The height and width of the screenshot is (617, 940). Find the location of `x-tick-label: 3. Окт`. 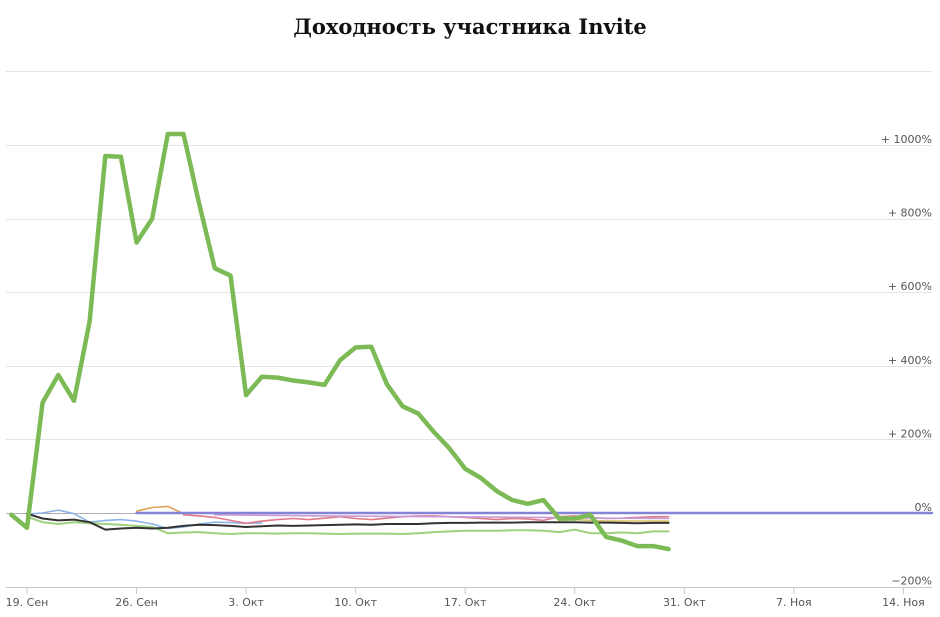

x-tick-label: 3. Окт is located at coordinates (246, 602).